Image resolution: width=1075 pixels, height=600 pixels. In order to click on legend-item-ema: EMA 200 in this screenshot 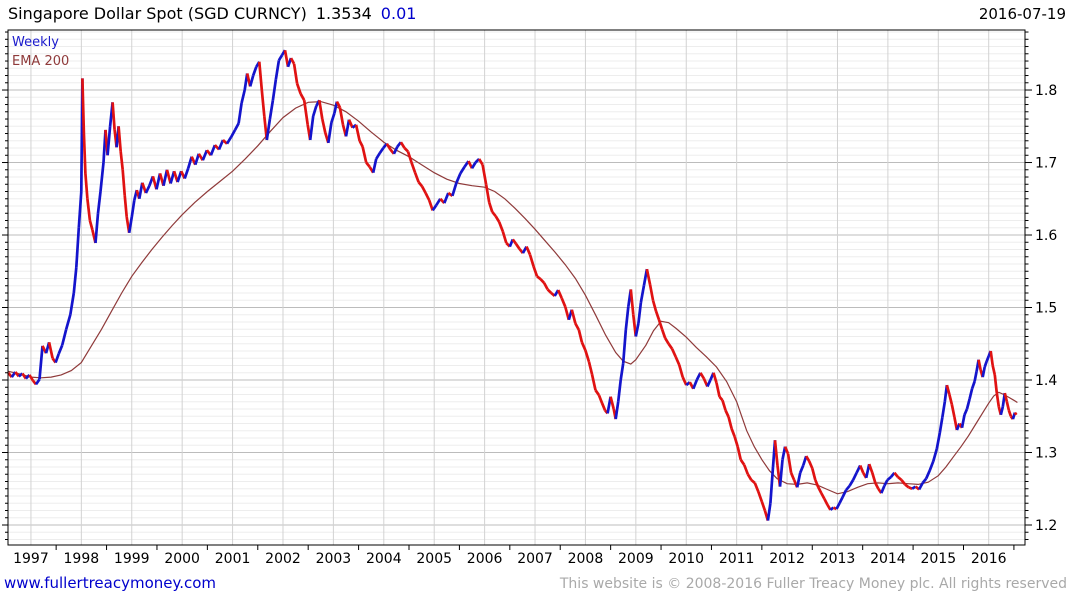, I will do `click(40, 61)`.